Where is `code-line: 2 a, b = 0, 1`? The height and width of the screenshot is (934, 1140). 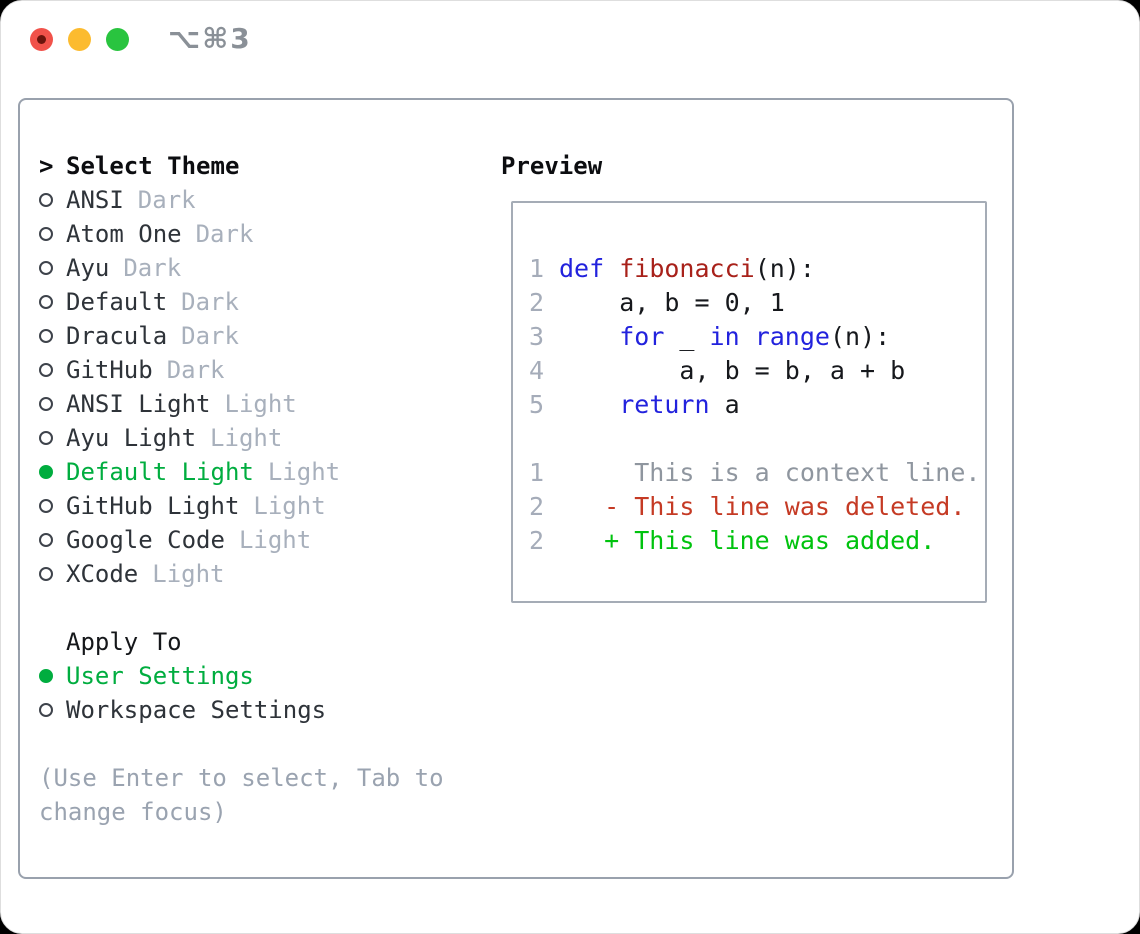
code-line: 2 a, b = 0, 1 is located at coordinates (757, 303).